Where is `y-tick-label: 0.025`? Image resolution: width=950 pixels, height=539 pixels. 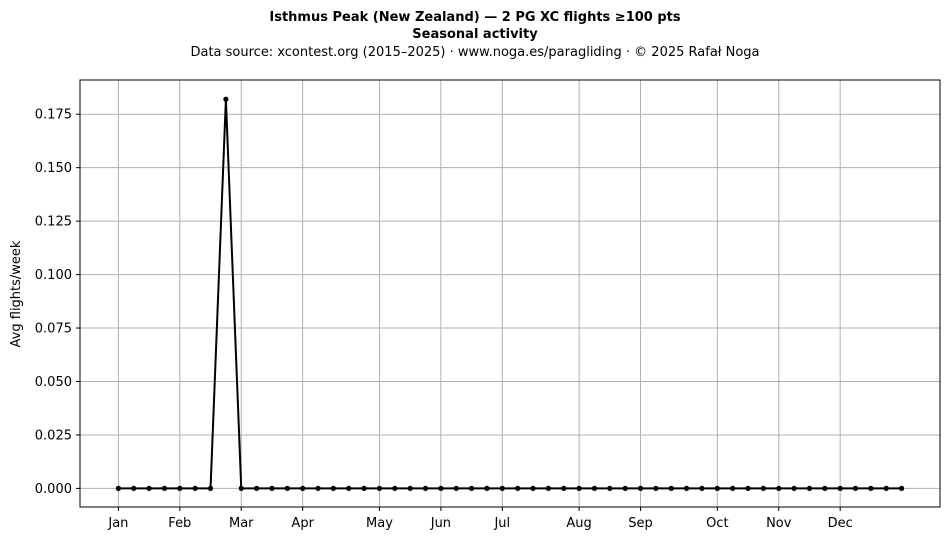 y-tick-label: 0.025 is located at coordinates (53, 435).